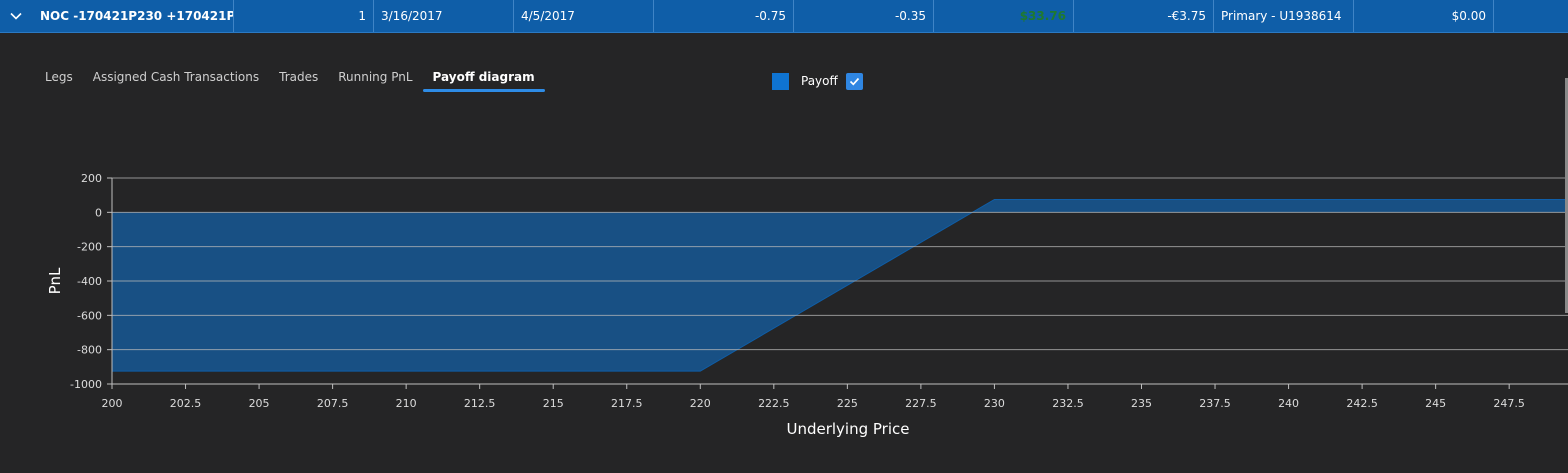 The image size is (1568, 473). Describe the element at coordinates (847, 429) in the screenshot. I see `x-axis-title: Underlying Price` at that location.